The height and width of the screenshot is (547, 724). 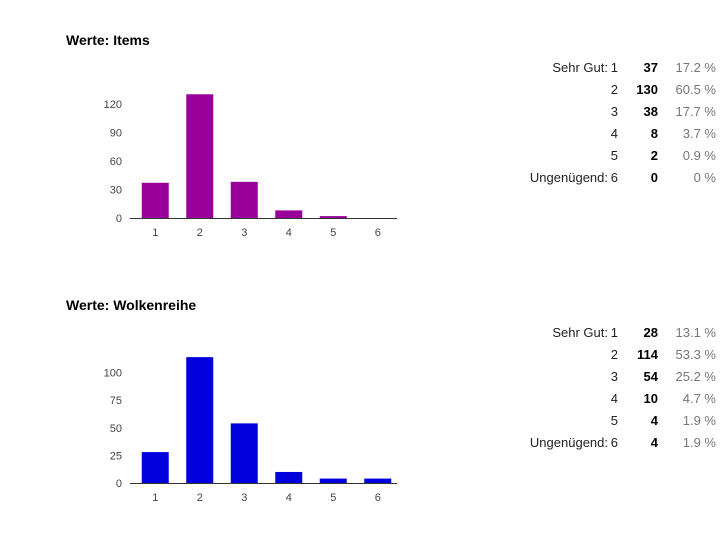 What do you see at coordinates (650, 398) in the screenshot?
I see `count-value: 10` at bounding box center [650, 398].